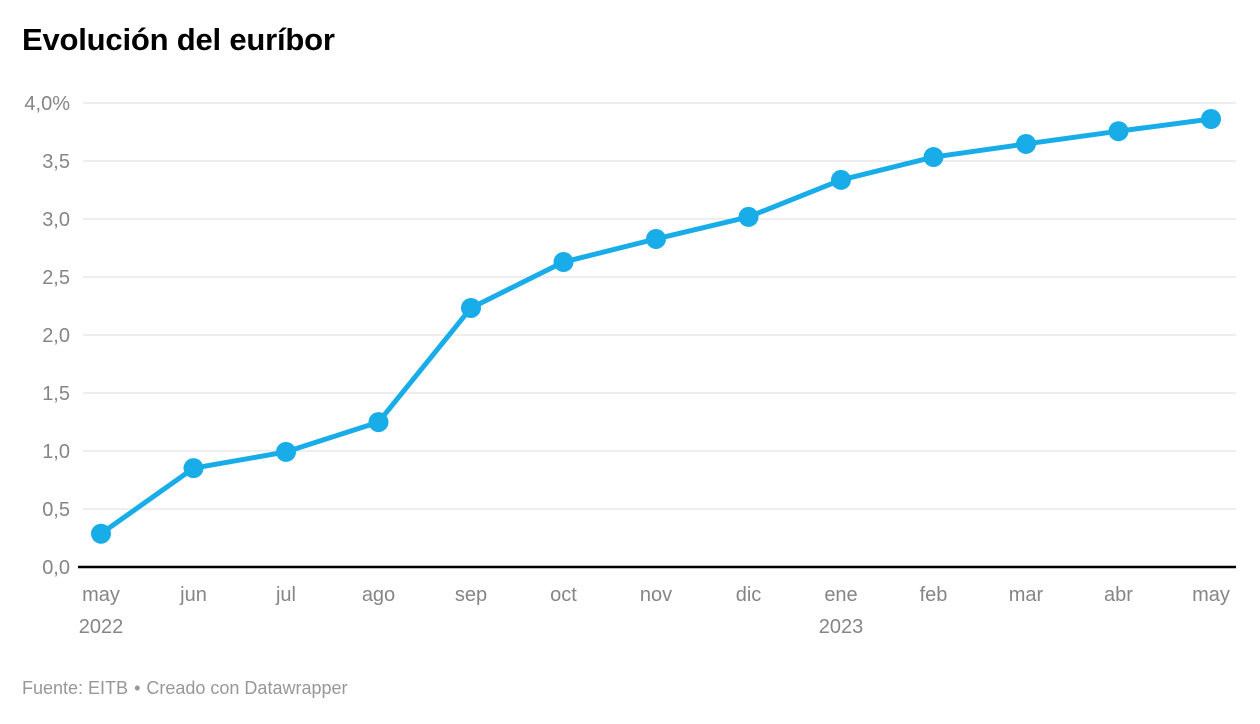 The width and height of the screenshot is (1260, 724). Describe the element at coordinates (75, 688) in the screenshot. I see `footer-source: Fuente: EITB` at that location.